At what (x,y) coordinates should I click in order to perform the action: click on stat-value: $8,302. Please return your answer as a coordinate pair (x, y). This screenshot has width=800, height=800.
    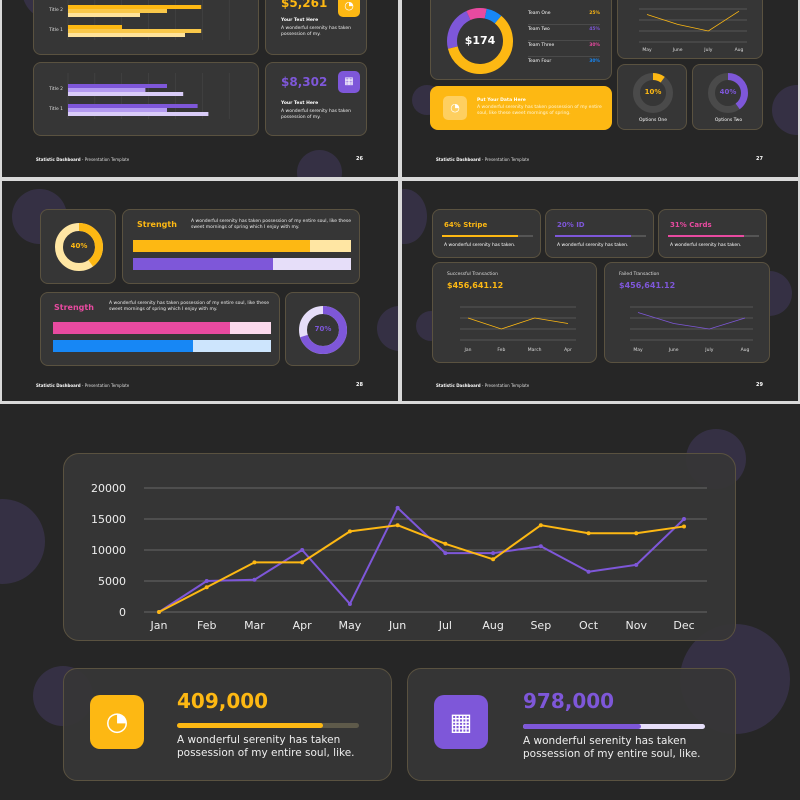
    Looking at the image, I should click on (304, 82).